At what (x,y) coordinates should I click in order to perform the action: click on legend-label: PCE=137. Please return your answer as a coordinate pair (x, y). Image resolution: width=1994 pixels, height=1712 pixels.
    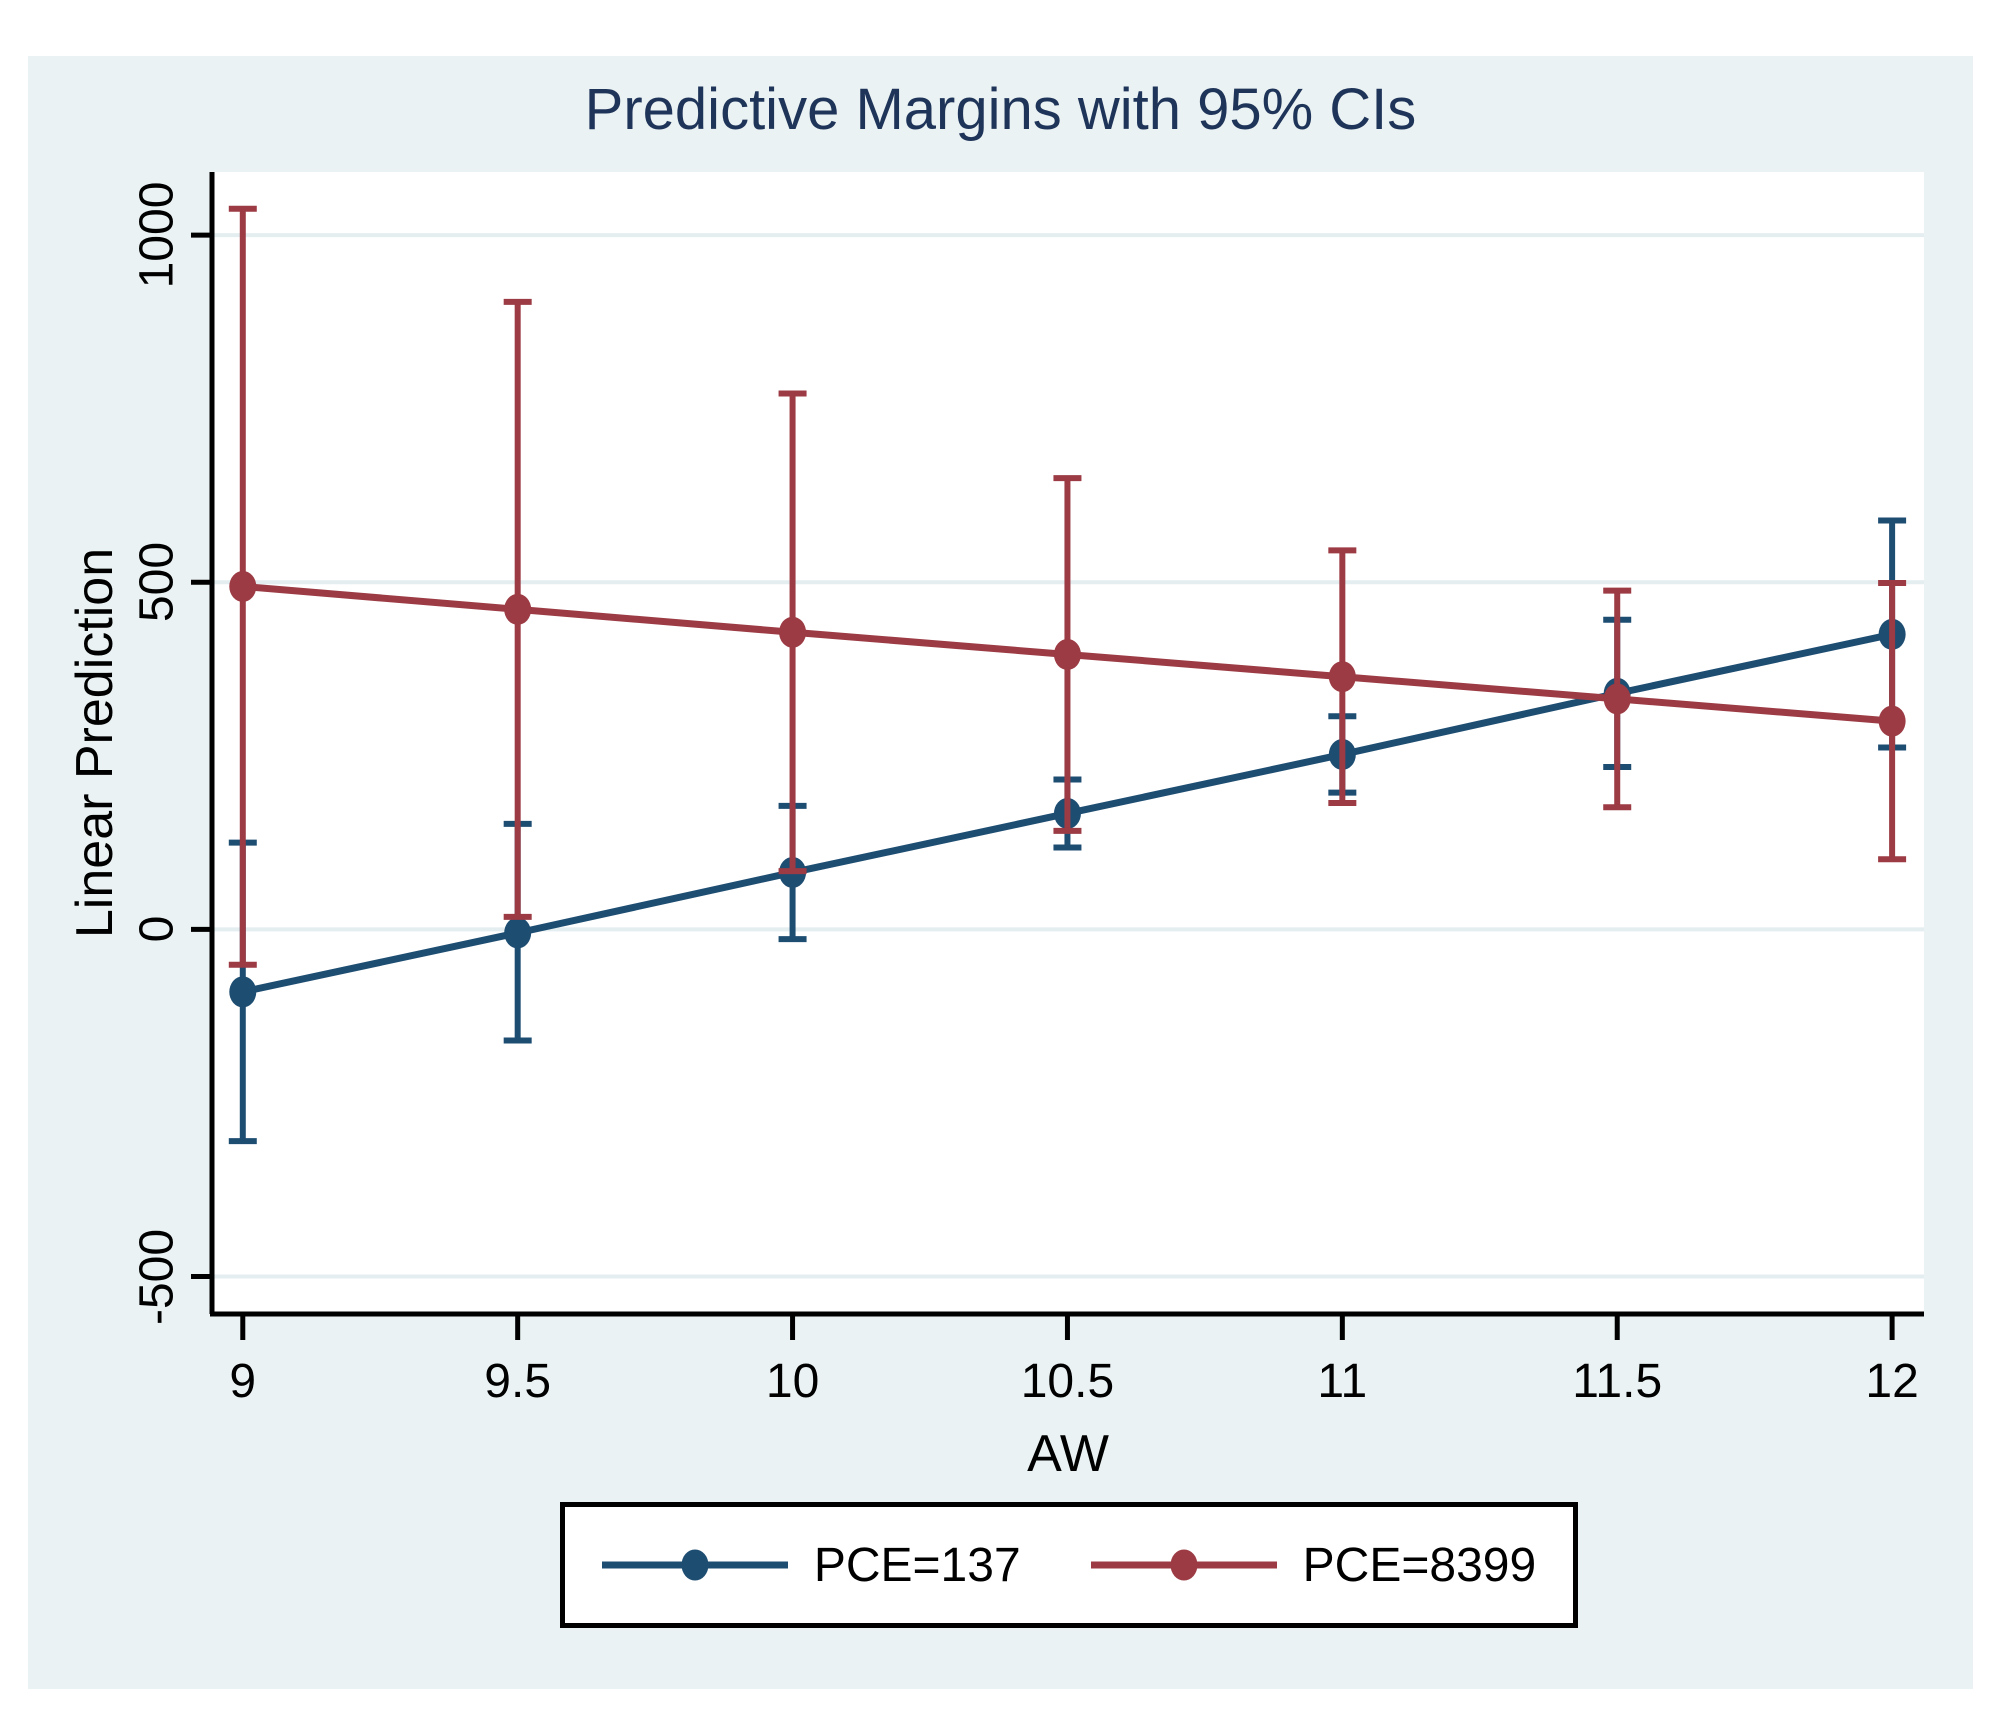
    Looking at the image, I should click on (917, 1565).